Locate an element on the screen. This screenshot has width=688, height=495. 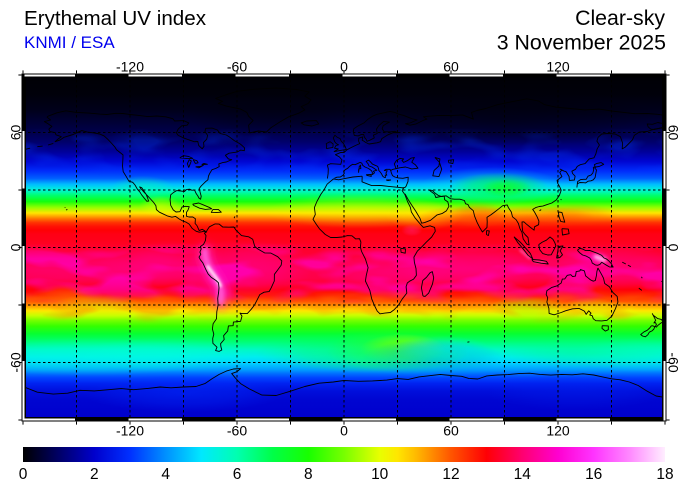
svg-text: 16 is located at coordinates (593, 474).